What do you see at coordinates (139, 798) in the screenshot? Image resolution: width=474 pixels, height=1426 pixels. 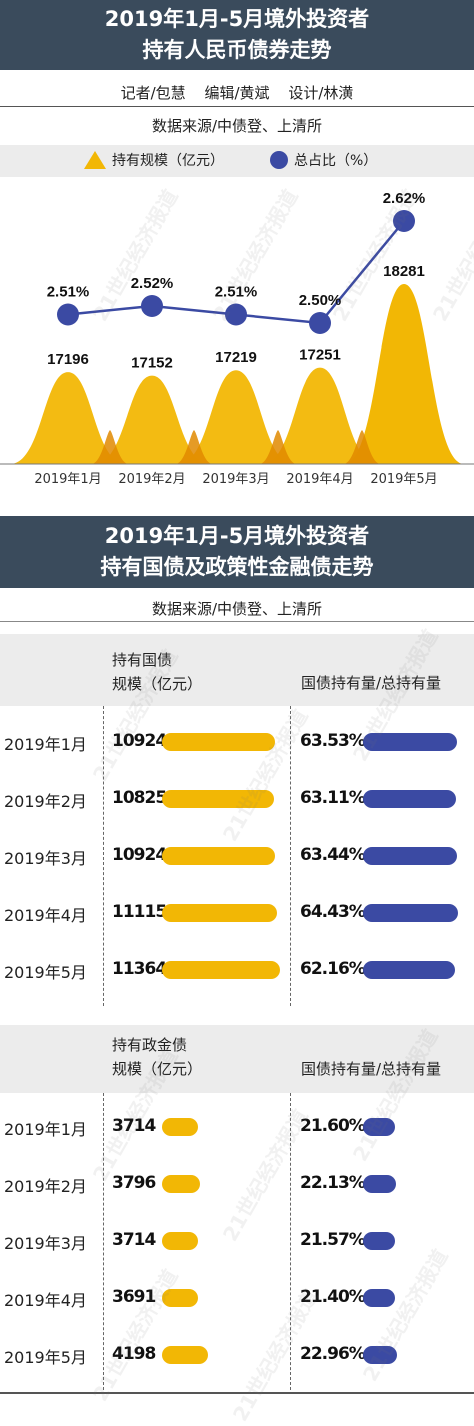 I see `row-scale-value: 10825` at bounding box center [139, 798].